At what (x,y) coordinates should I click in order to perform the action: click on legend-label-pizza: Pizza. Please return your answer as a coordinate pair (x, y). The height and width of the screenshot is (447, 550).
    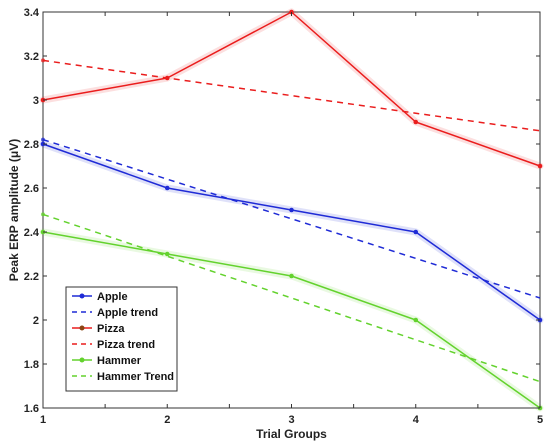
    Looking at the image, I should click on (111, 329).